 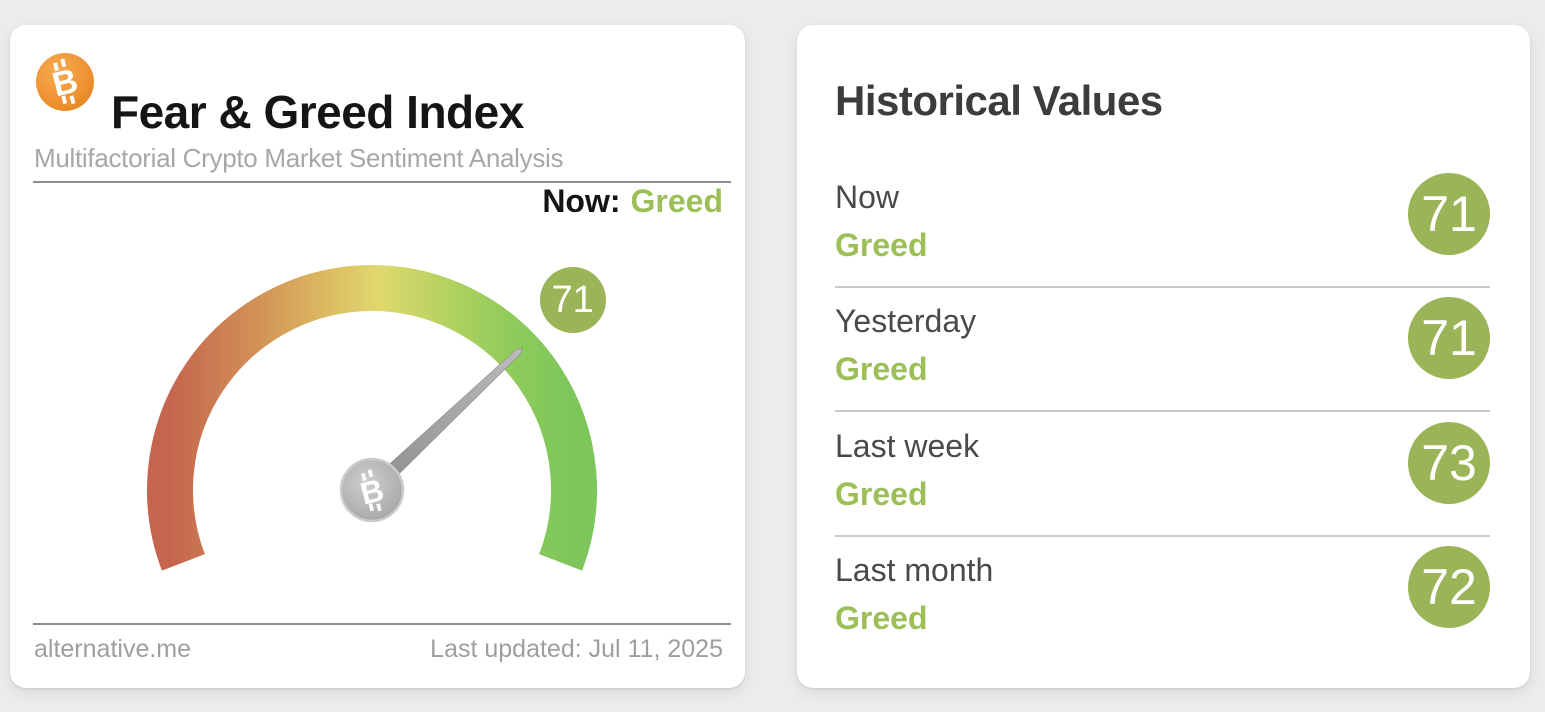 I want to click on gauge-chart, so click(x=372, y=418).